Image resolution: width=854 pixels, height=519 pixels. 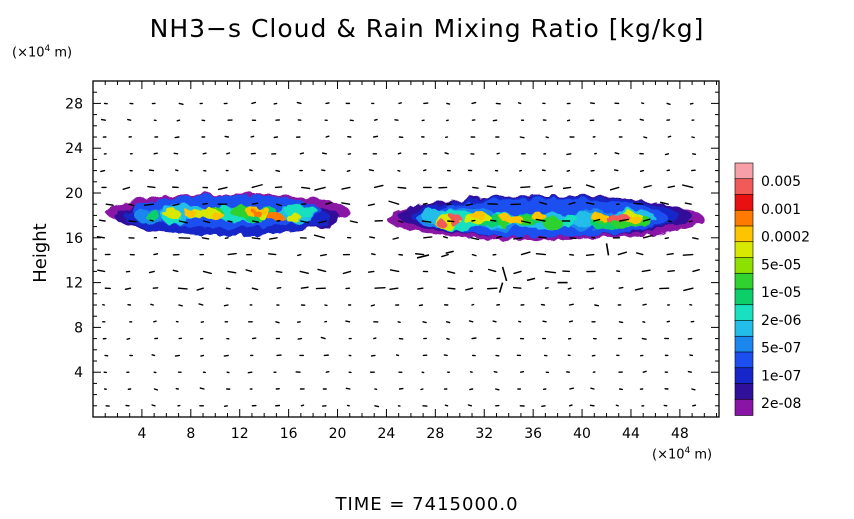 What do you see at coordinates (74, 194) in the screenshot?
I see `y-tick-label: 20` at bounding box center [74, 194].